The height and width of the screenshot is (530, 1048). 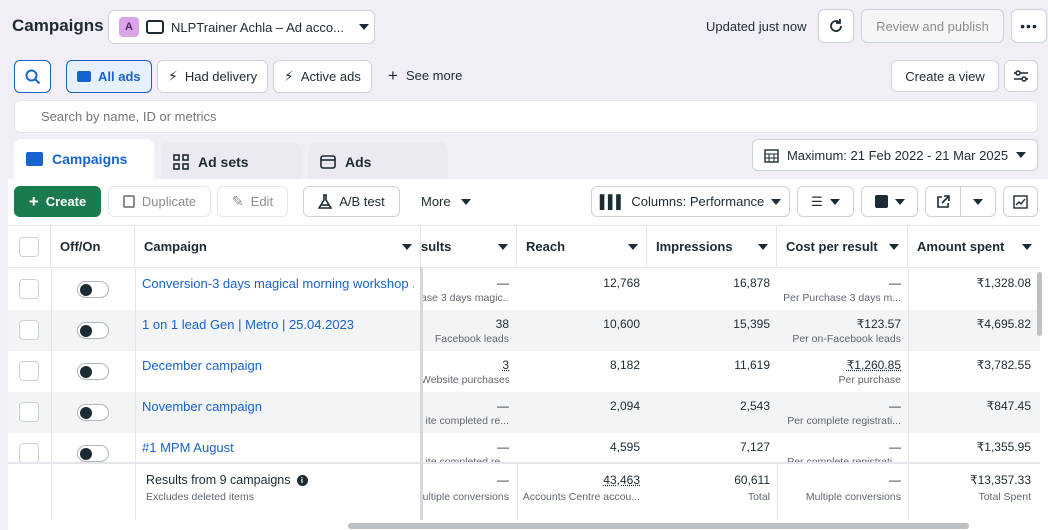 I want to click on results-value: —, so click(x=503, y=283).